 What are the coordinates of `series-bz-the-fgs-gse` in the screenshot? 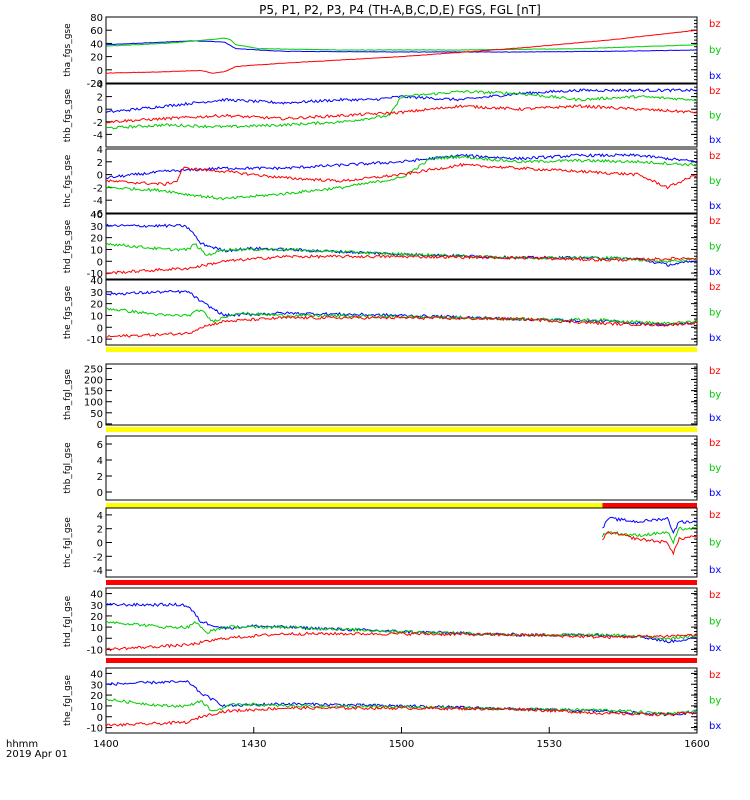 It's located at (401, 327).